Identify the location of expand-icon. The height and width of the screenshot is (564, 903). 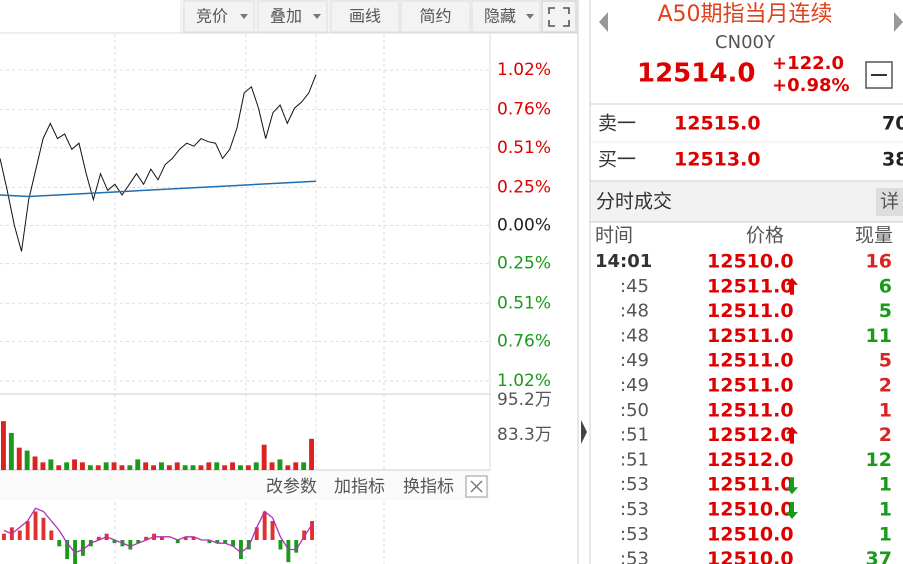
(559, 16).